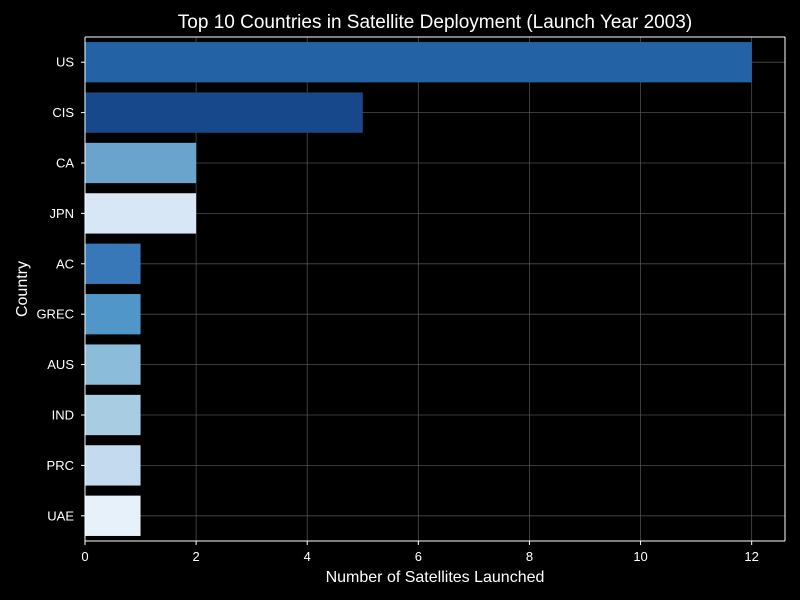 The width and height of the screenshot is (800, 600). What do you see at coordinates (418, 62) in the screenshot?
I see `bar-us` at bounding box center [418, 62].